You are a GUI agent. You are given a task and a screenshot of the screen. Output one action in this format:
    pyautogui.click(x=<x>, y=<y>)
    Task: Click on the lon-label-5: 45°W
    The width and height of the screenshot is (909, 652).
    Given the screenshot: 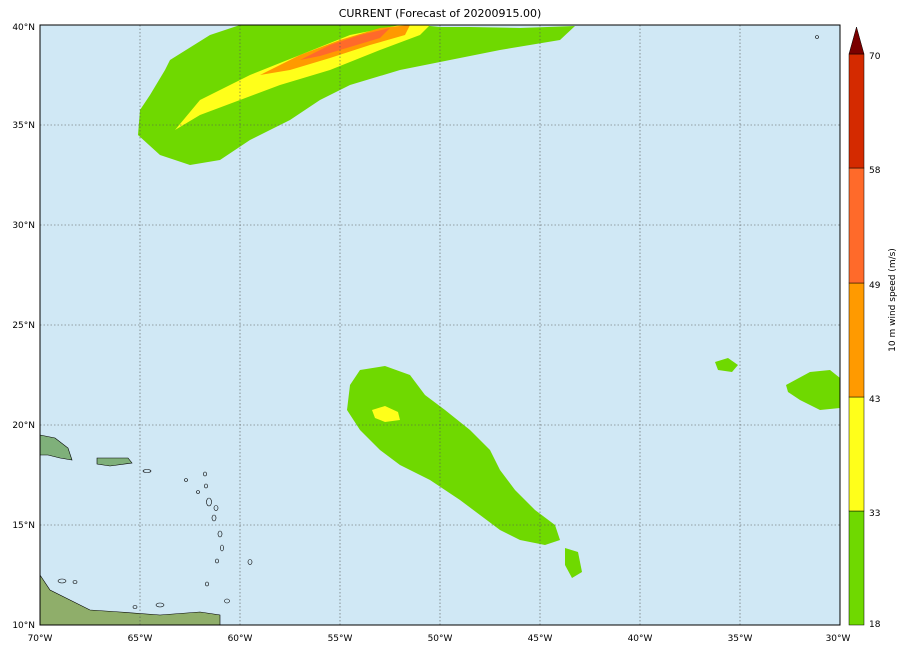 What is the action you would take?
    pyautogui.click(x=540, y=639)
    